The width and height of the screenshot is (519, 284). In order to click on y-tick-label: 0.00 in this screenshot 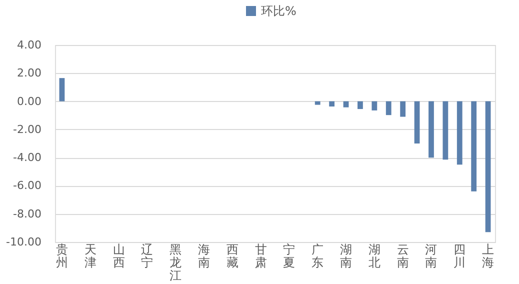, I will do `click(29, 101)`.